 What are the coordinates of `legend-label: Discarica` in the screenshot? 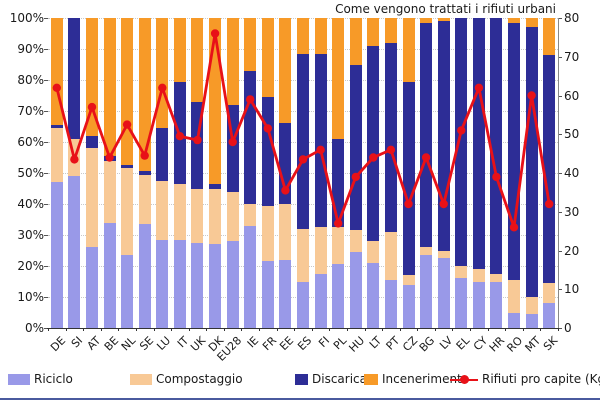 It's located at (339, 379).